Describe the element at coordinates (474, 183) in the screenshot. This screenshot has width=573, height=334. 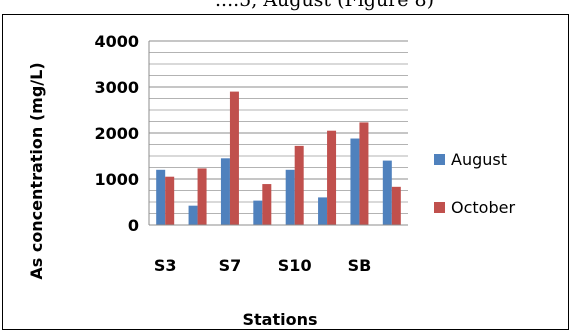
I see `legend: August October` at that location.